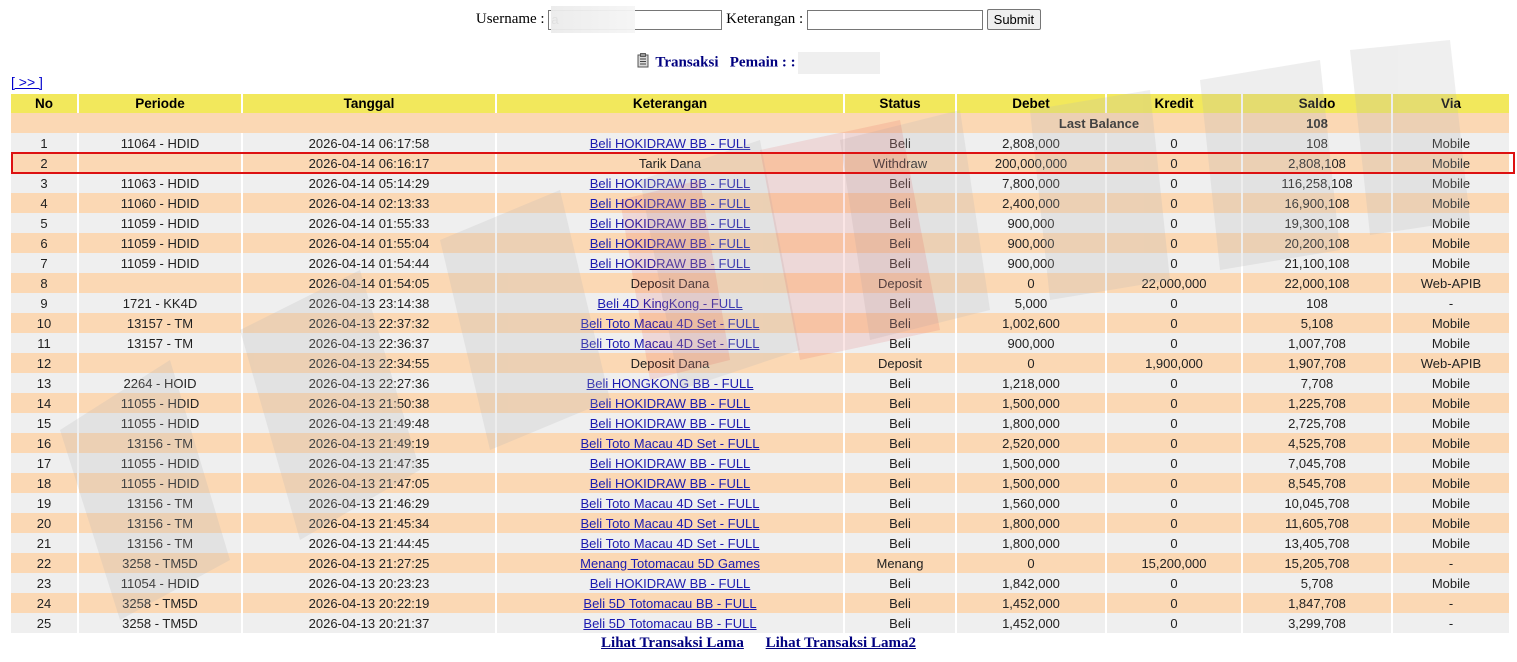  I want to click on lihat-transaksi-lama-link: Lihat Transaksi Lama, so click(672, 643).